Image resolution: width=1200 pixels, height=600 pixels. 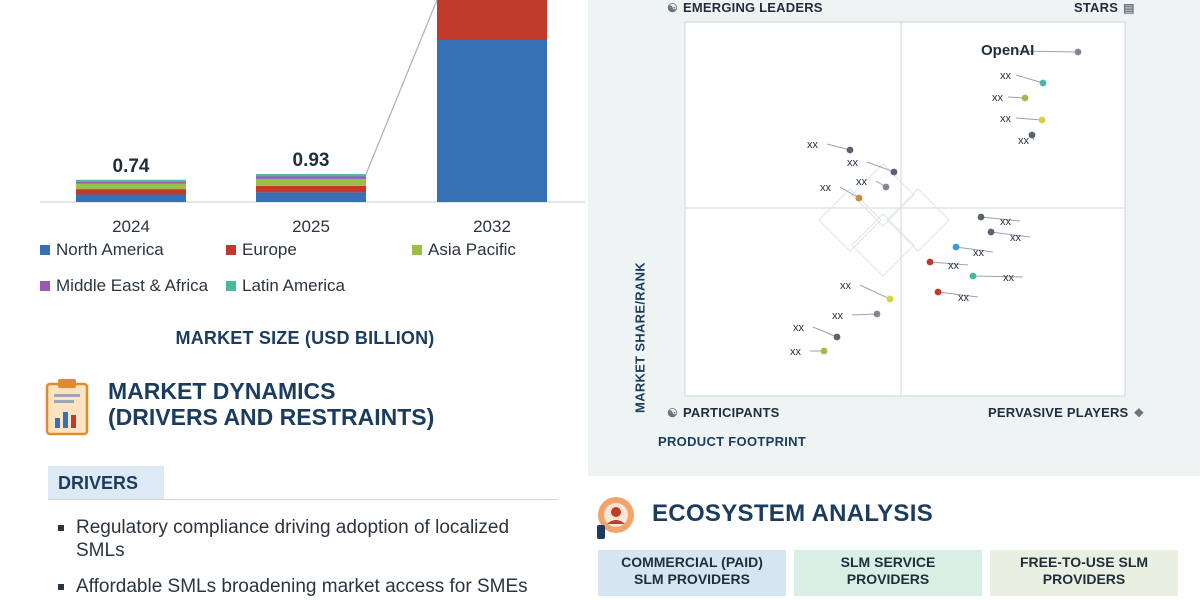 What do you see at coordinates (1058, 412) in the screenshot?
I see `quadrant-label-text: PERVASIVE PLAYERS` at bounding box center [1058, 412].